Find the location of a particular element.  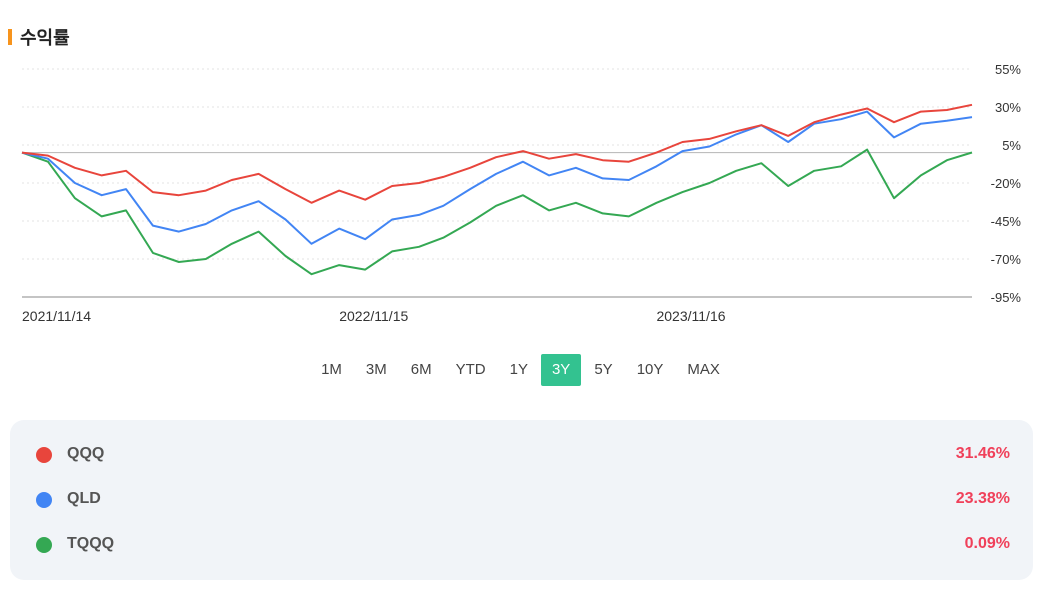

legend-return-value: 0.09% is located at coordinates (987, 543).